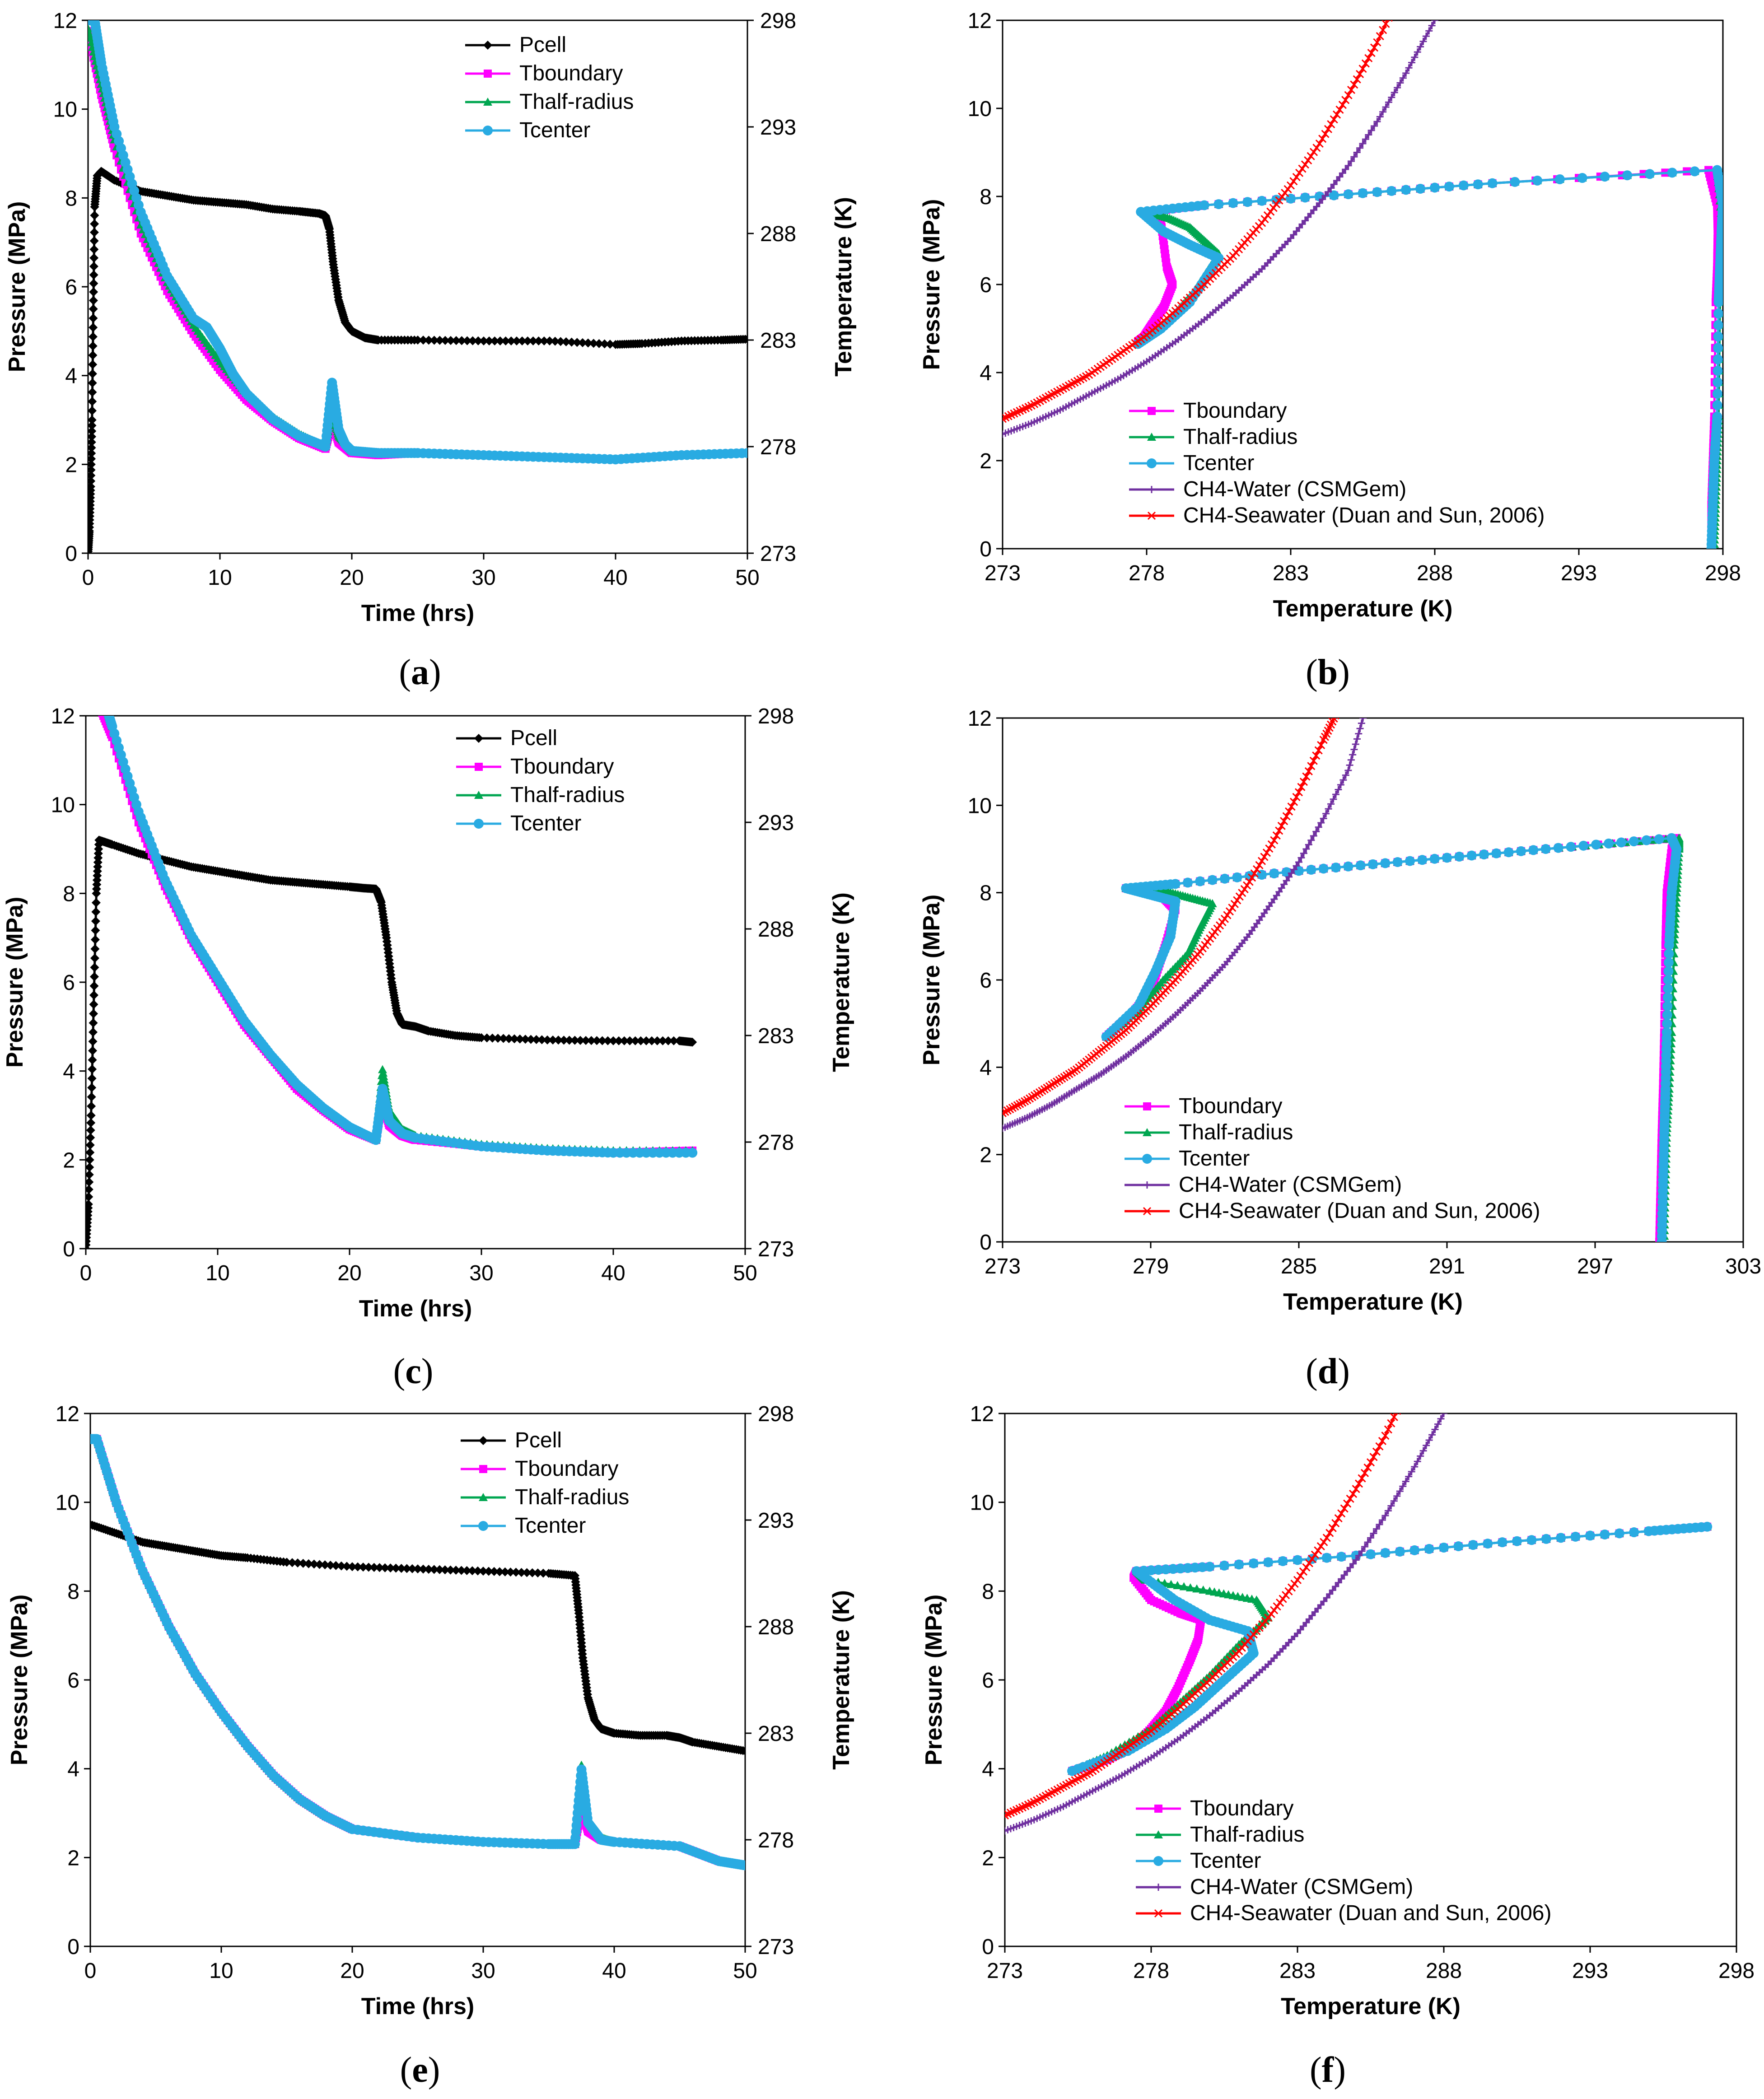 The height and width of the screenshot is (2099, 1764). Describe the element at coordinates (67, 1503) in the screenshot. I see `y-tick-label: 10` at that location.